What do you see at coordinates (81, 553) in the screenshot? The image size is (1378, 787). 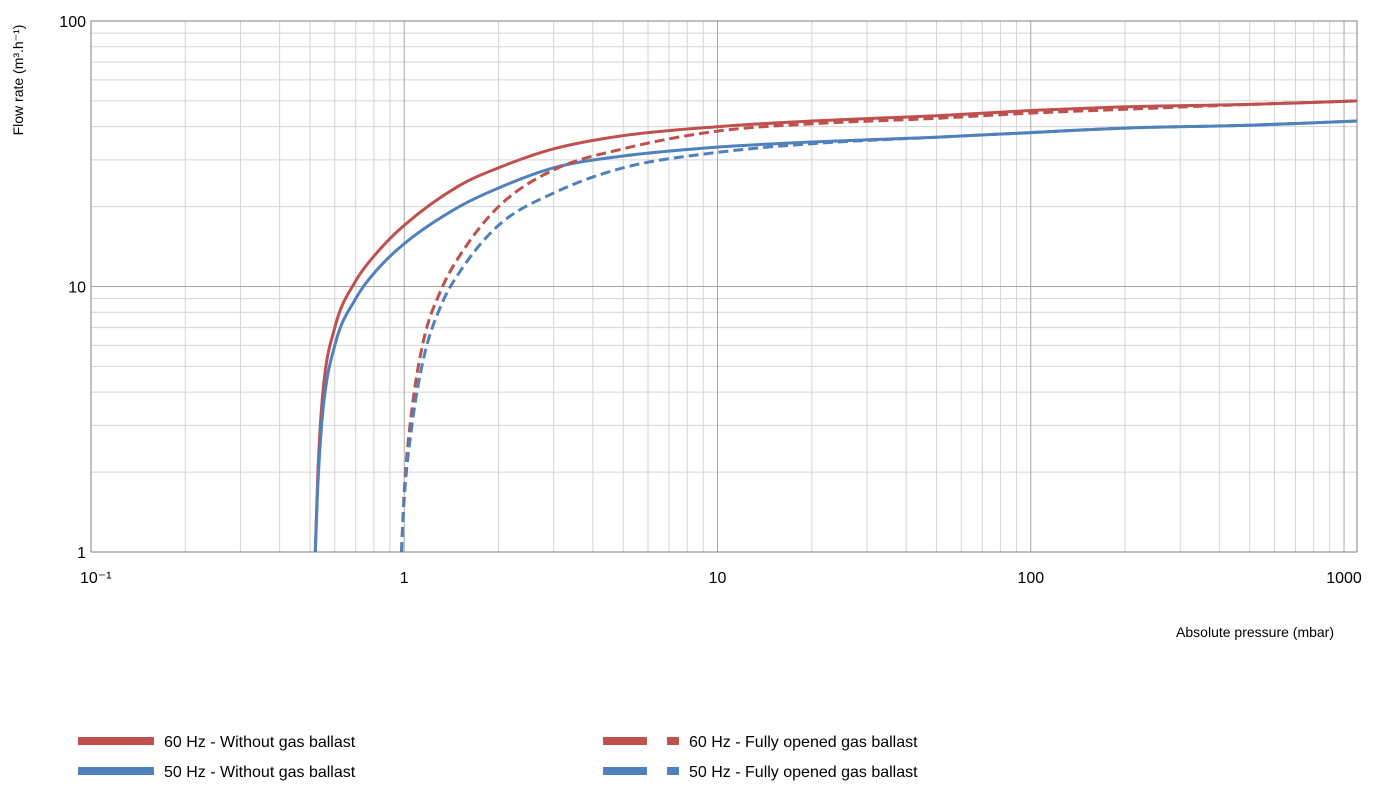 I see `y-tick-label: 1` at bounding box center [81, 553].